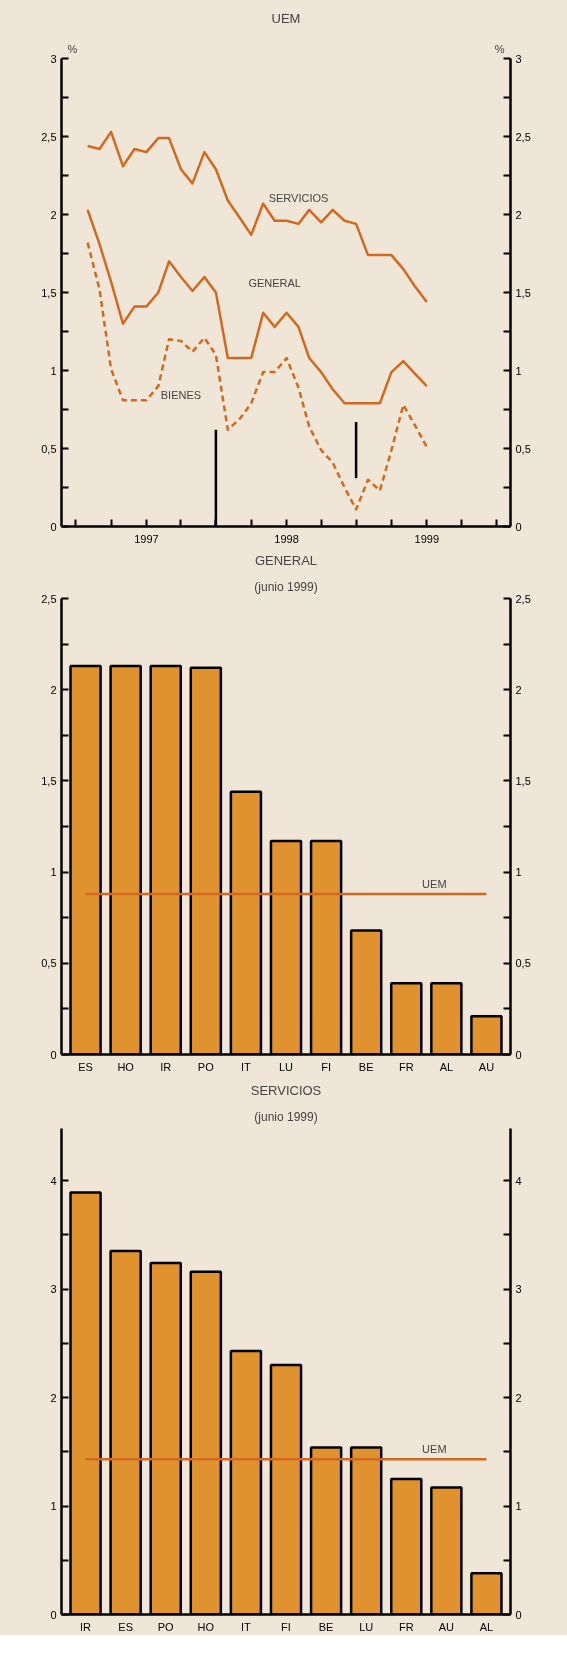  I want to click on text: GENERAL, so click(274, 282).